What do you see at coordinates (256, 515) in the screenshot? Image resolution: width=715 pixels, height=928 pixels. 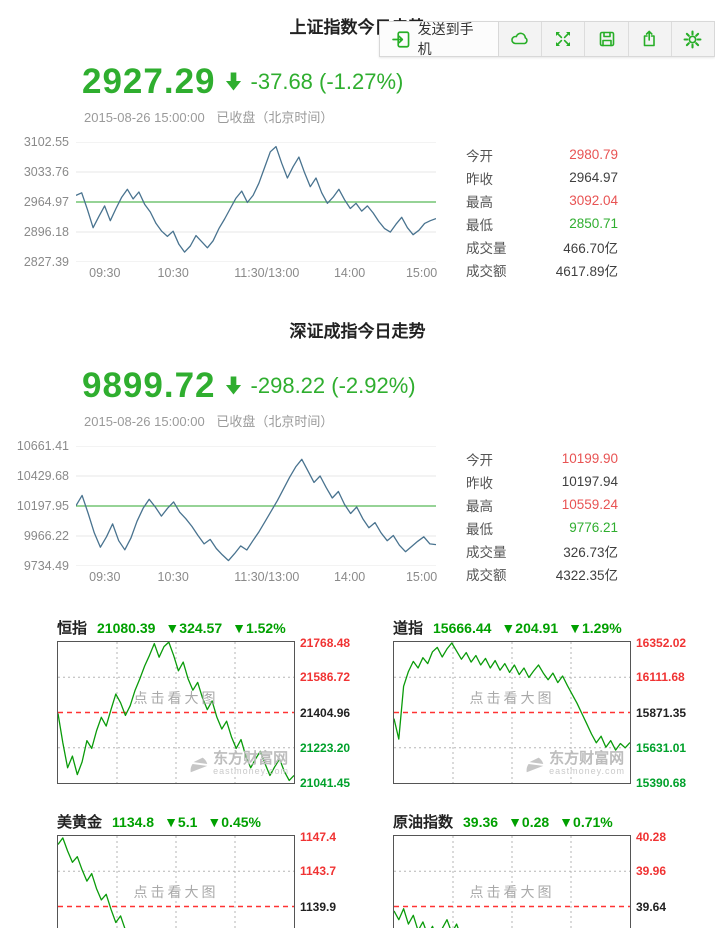 I see `szse-plot: 09:30 10:30 11:30/13:00 14:00 15:00` at bounding box center [256, 515].